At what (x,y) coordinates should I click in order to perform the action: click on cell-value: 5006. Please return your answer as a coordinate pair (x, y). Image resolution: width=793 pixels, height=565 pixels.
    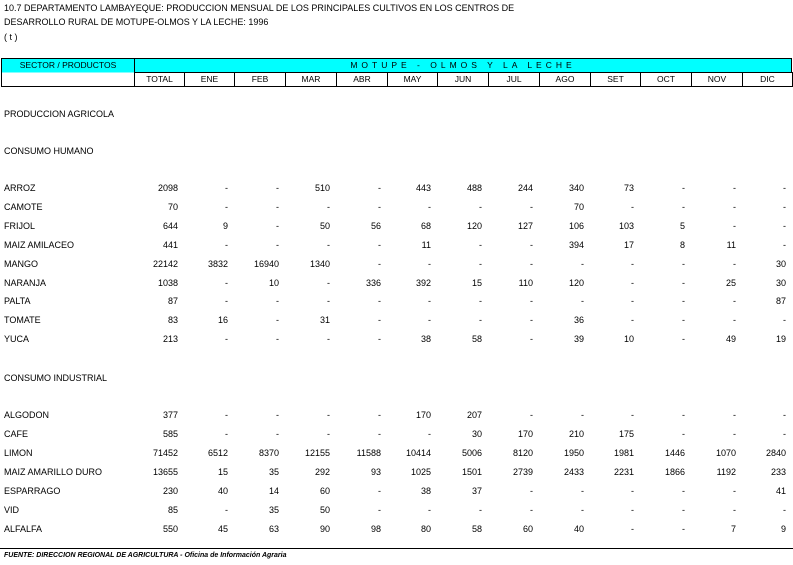
    Looking at the image, I should click on (471, 452).